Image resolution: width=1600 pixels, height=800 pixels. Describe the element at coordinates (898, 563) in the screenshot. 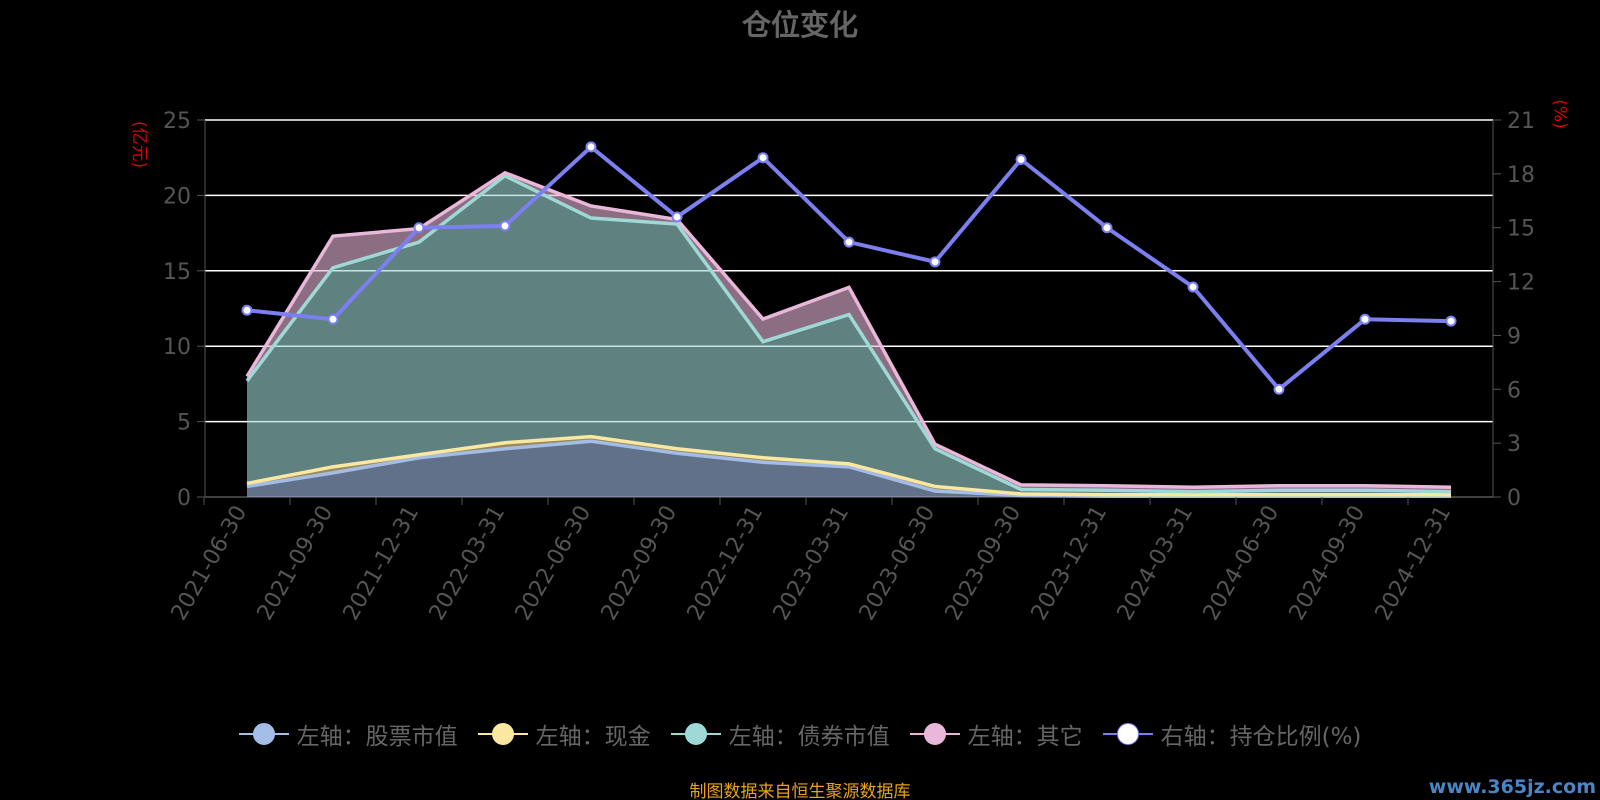

I see `x-tick-label: 2023-06-30` at that location.